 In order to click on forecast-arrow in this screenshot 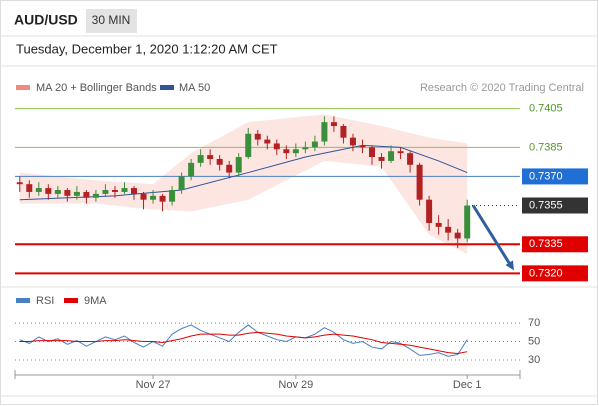, I will do `click(491, 235)`.